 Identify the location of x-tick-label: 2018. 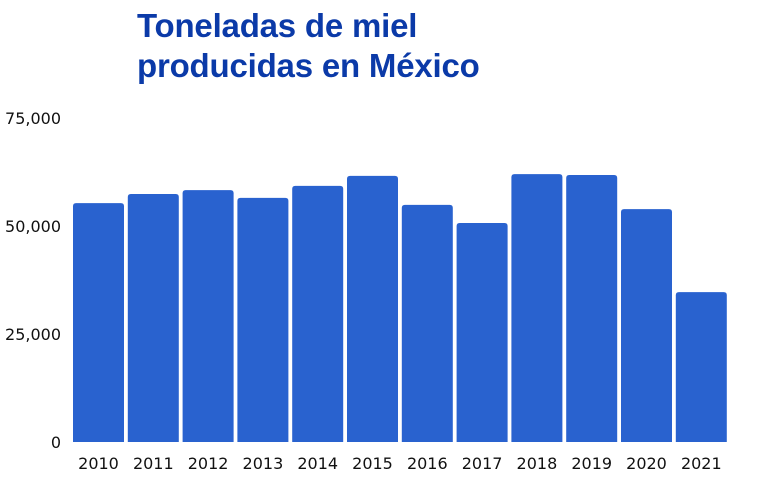
(537, 463).